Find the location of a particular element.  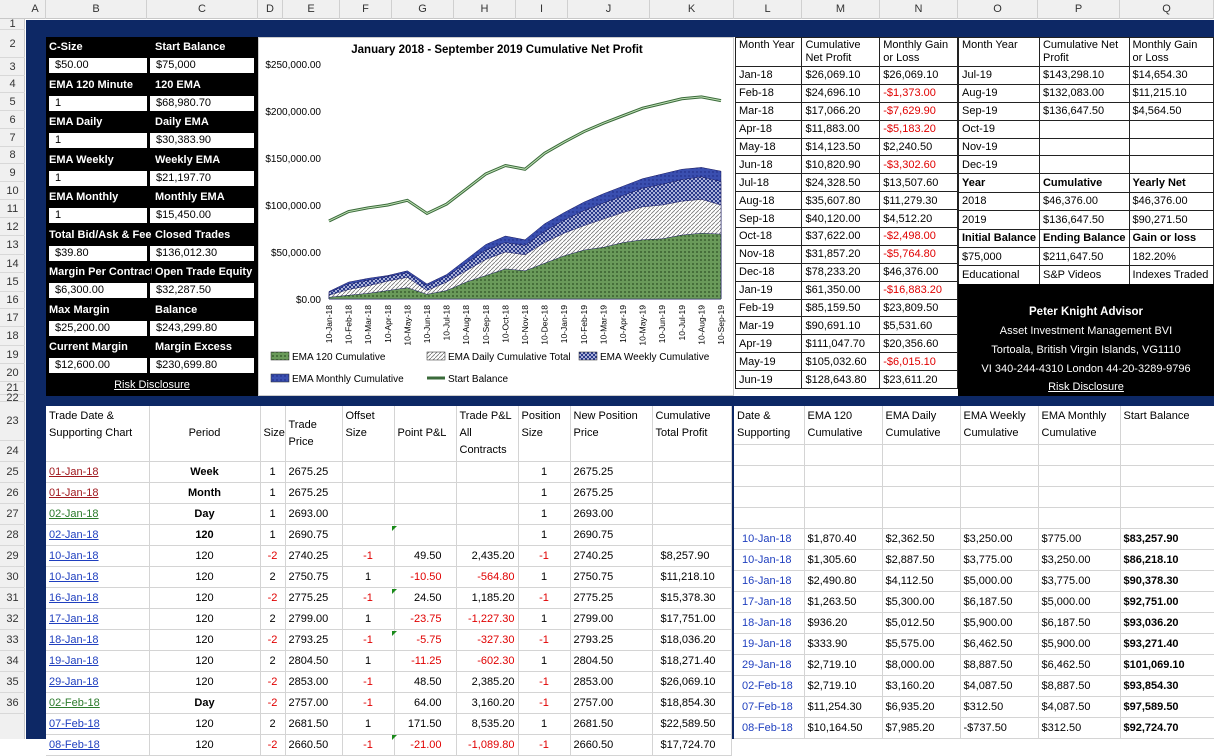

column-header-P: P is located at coordinates (1079, 9).